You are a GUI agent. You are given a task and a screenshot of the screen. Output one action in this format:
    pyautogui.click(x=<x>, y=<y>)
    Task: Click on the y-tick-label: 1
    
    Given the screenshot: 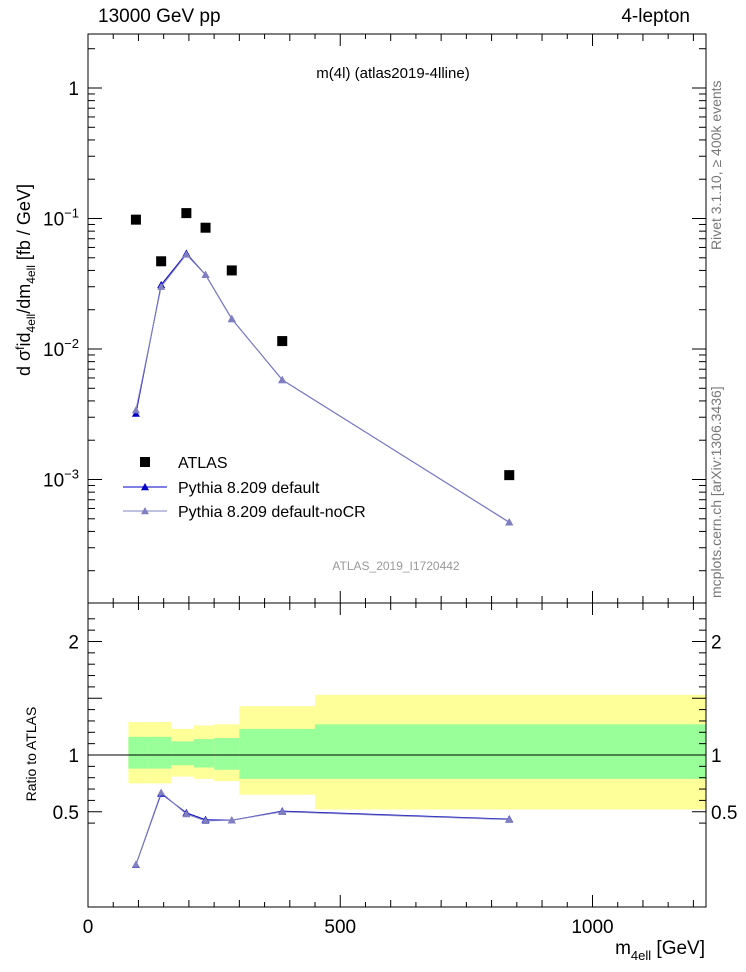 What is the action you would take?
    pyautogui.click(x=73, y=89)
    